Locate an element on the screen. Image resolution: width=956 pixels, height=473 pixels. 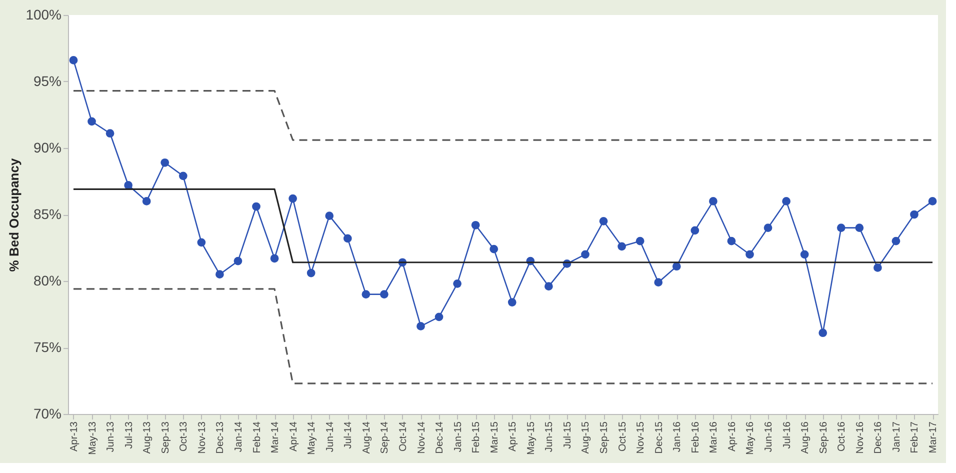
x-tick-label: Jun-16 is located at coordinates (769, 436).